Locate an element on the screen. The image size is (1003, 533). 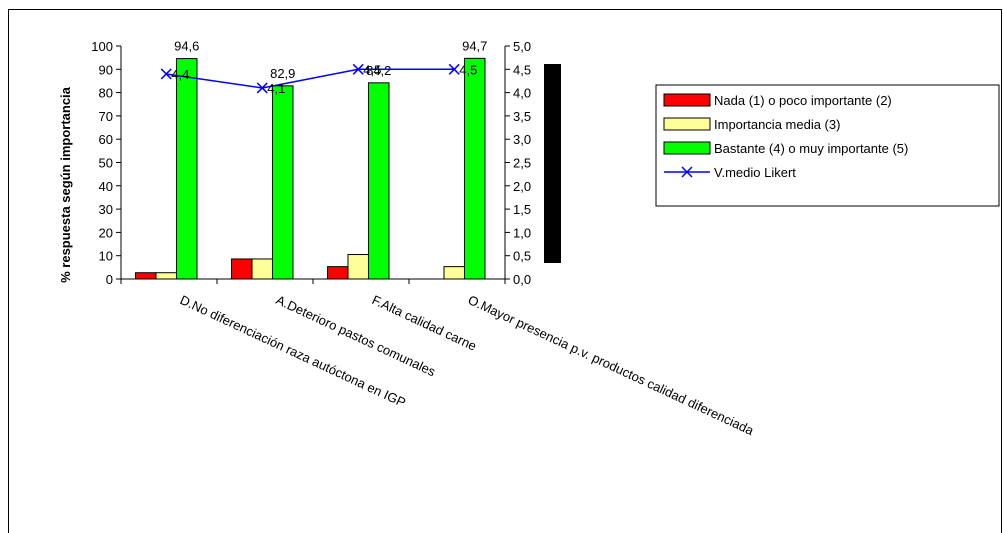
left-tick-label: 80 is located at coordinates (106, 93).